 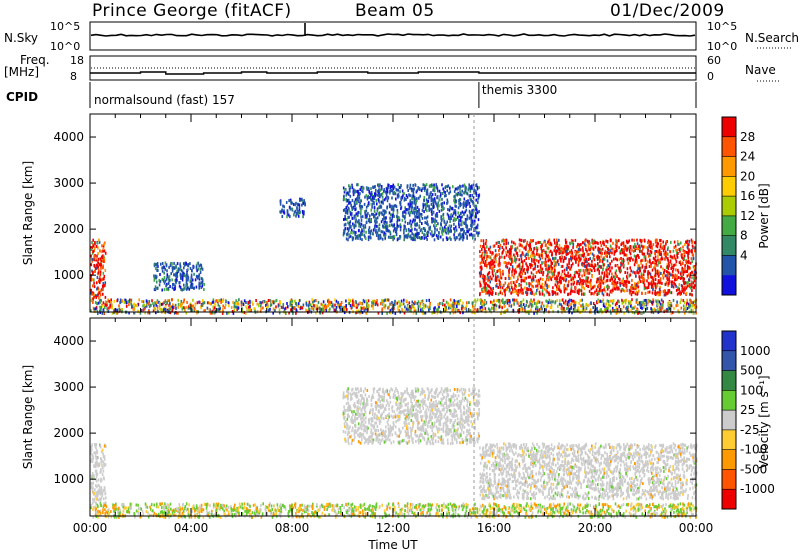 I want to click on nave-top-tick: 60, so click(x=714, y=60).